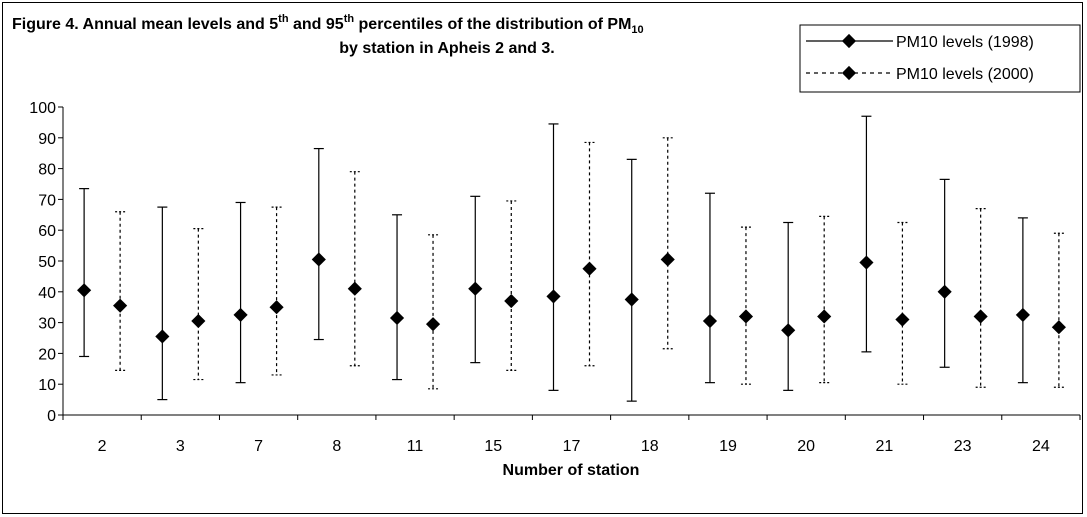  Describe the element at coordinates (102, 446) in the screenshot. I see `x-tick-label: 2` at that location.